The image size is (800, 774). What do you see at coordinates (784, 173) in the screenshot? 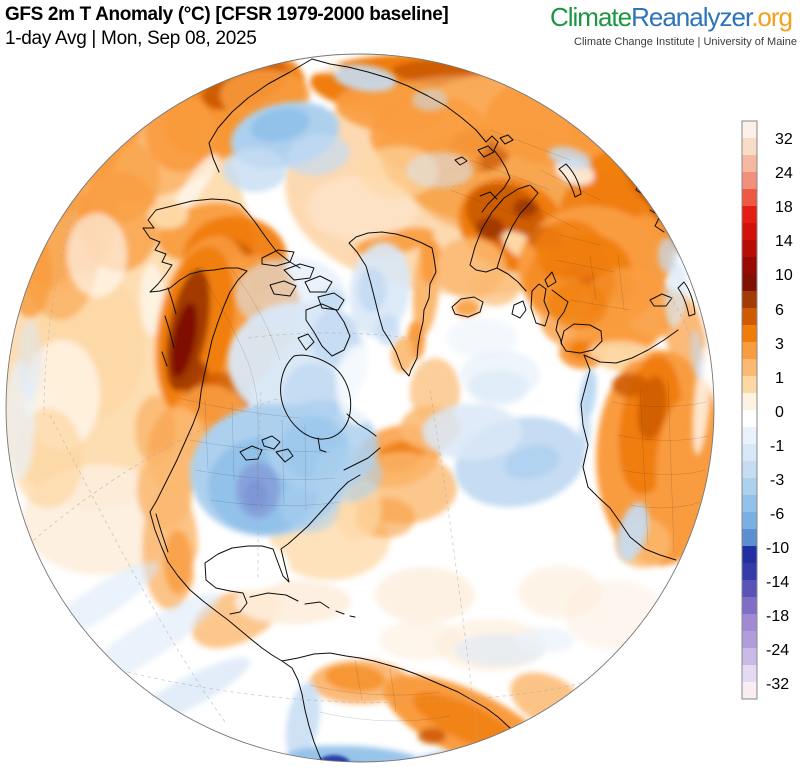
I see `svg-text: 24` at bounding box center [784, 173].